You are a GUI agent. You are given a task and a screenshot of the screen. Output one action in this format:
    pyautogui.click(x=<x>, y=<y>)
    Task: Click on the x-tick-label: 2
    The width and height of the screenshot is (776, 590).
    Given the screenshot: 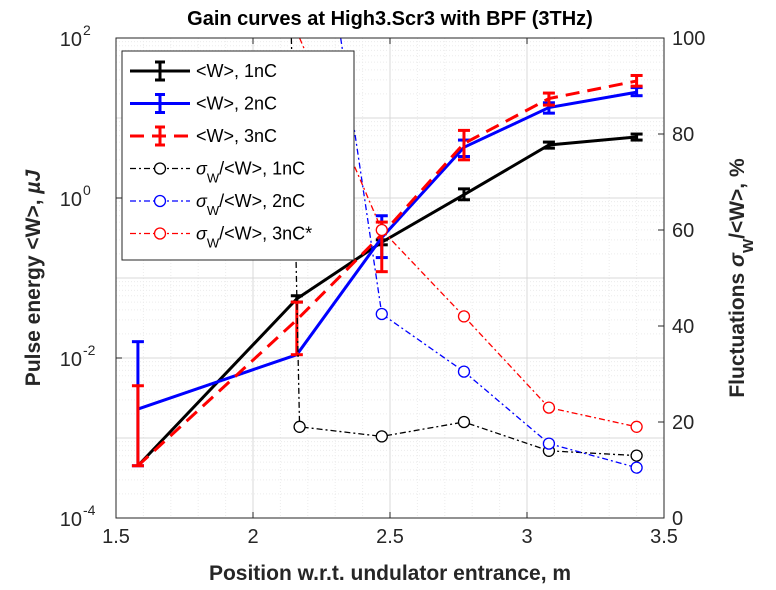 What is the action you would take?
    pyautogui.click(x=252, y=537)
    